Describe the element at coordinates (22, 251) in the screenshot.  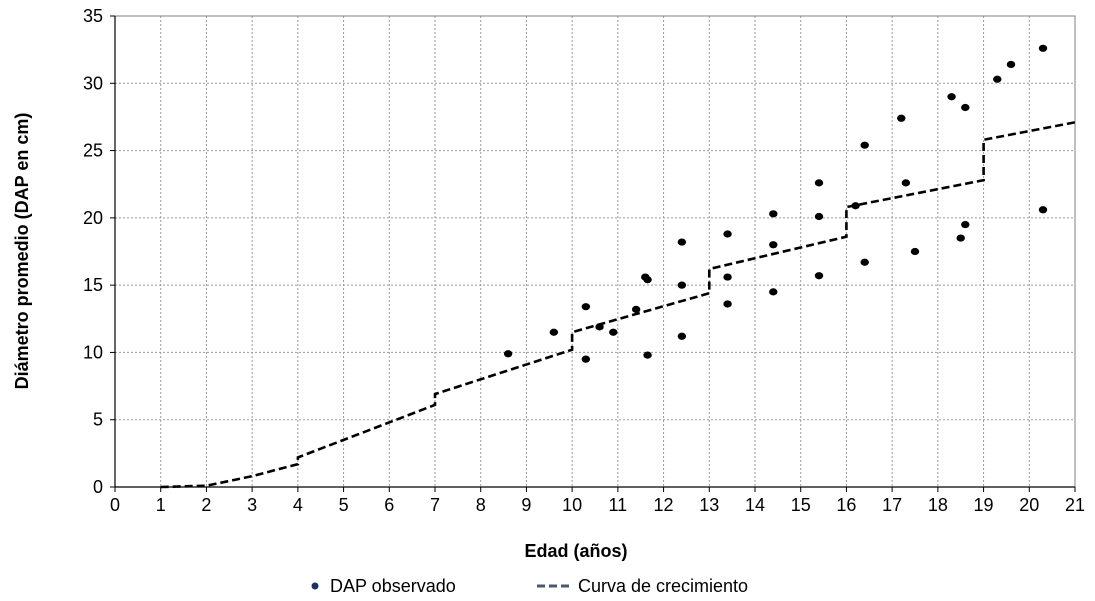
I see `y-axis-title: Diámetro promedio (DAP en cm)` at that location.